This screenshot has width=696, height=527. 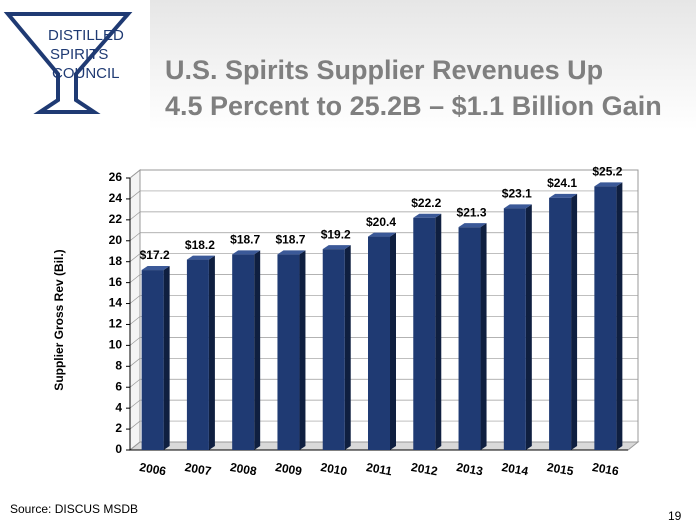 I want to click on y-tick-label: 14, so click(x=116, y=303).